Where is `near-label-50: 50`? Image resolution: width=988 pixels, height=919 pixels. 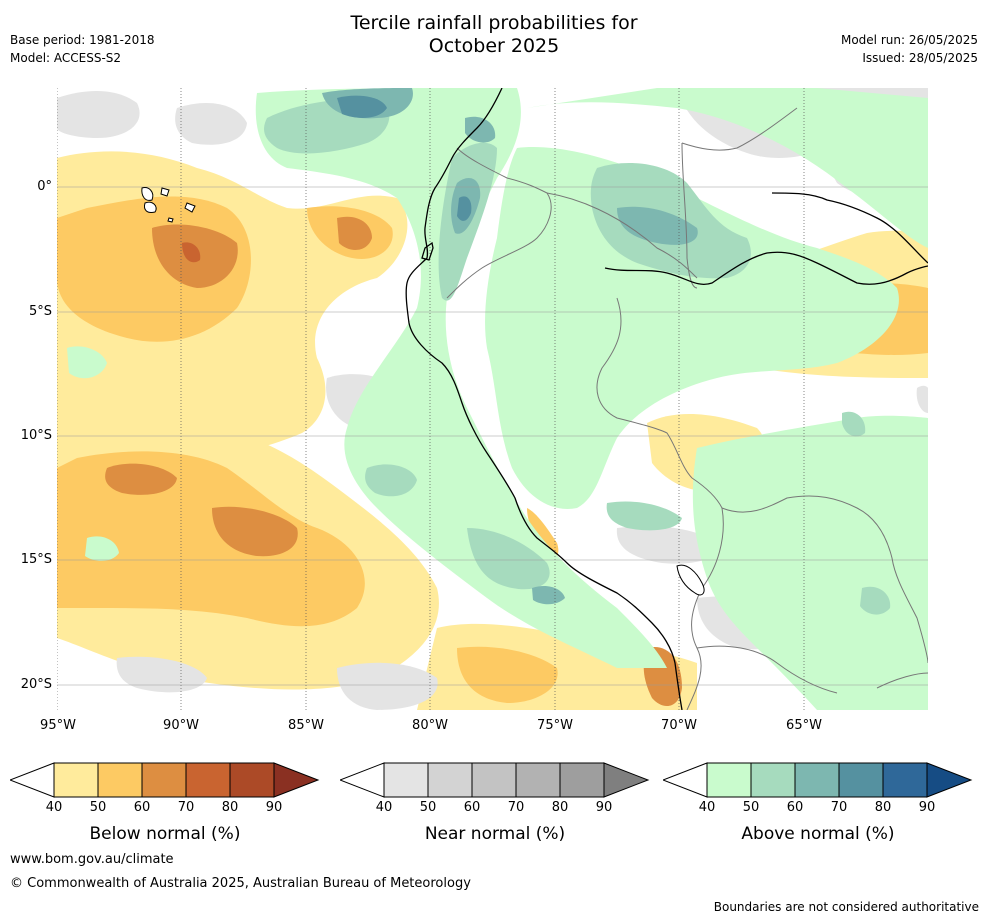 near-label-50: 50 is located at coordinates (428, 807).